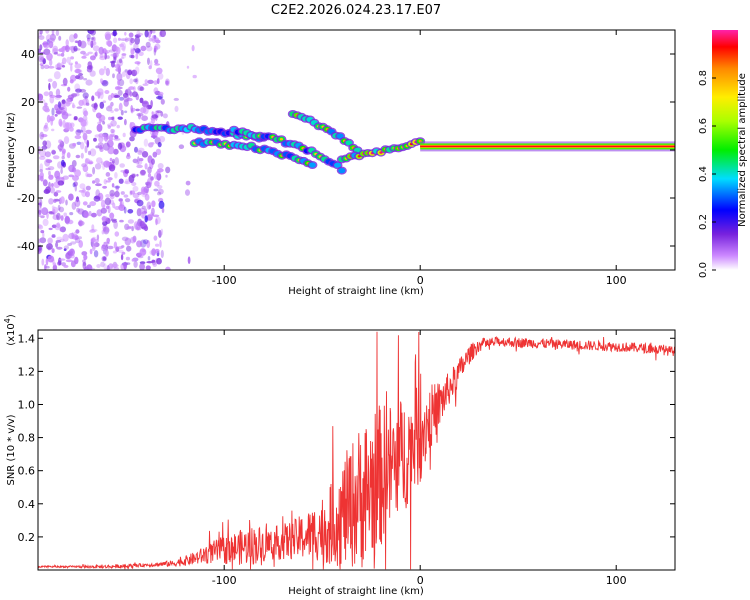 The image size is (750, 600). Describe the element at coordinates (703, 174) in the screenshot. I see `colorbar-tick-label: 0.4` at that location.